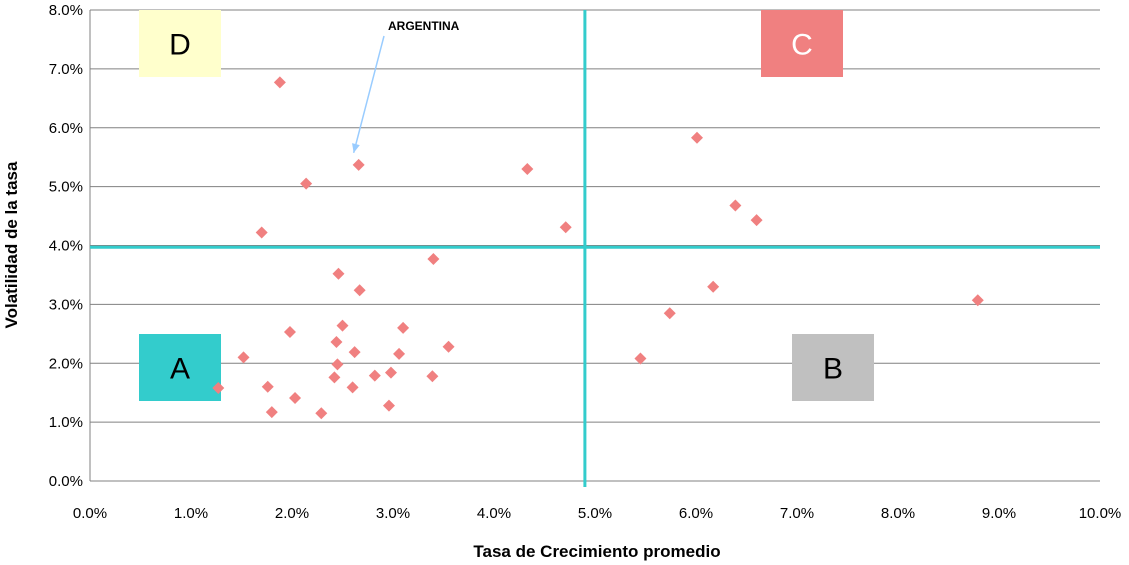 This screenshot has width=1129, height=565. I want to click on quadrant-label-d: D, so click(180, 45).